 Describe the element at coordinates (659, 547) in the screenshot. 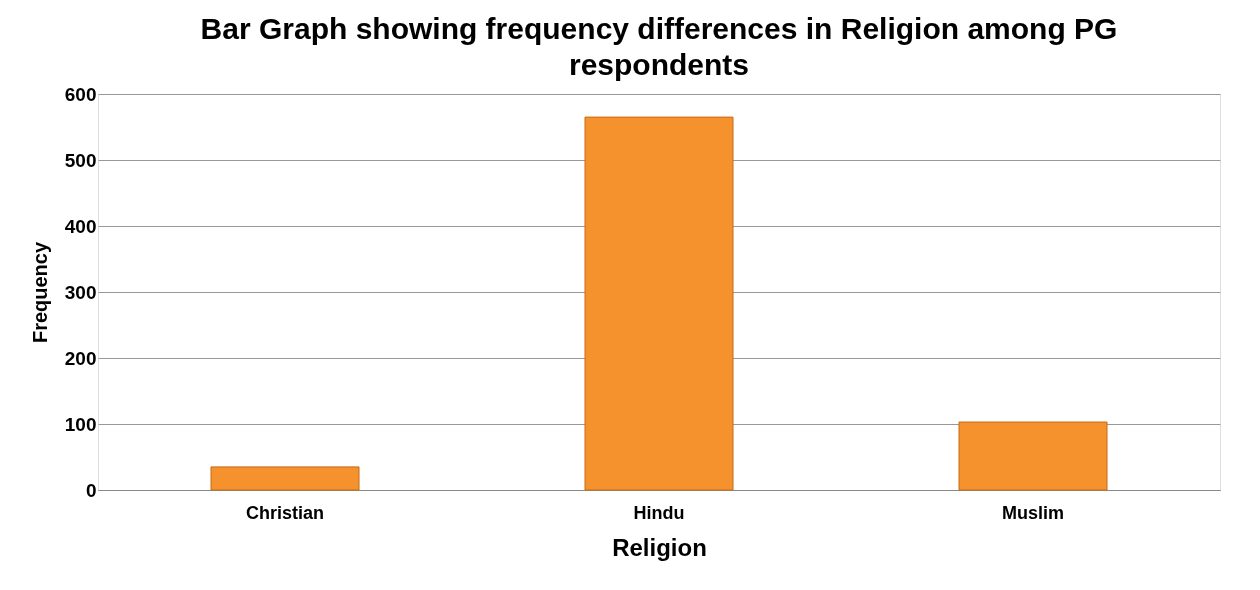

I see `x-axis-title: Religion` at that location.